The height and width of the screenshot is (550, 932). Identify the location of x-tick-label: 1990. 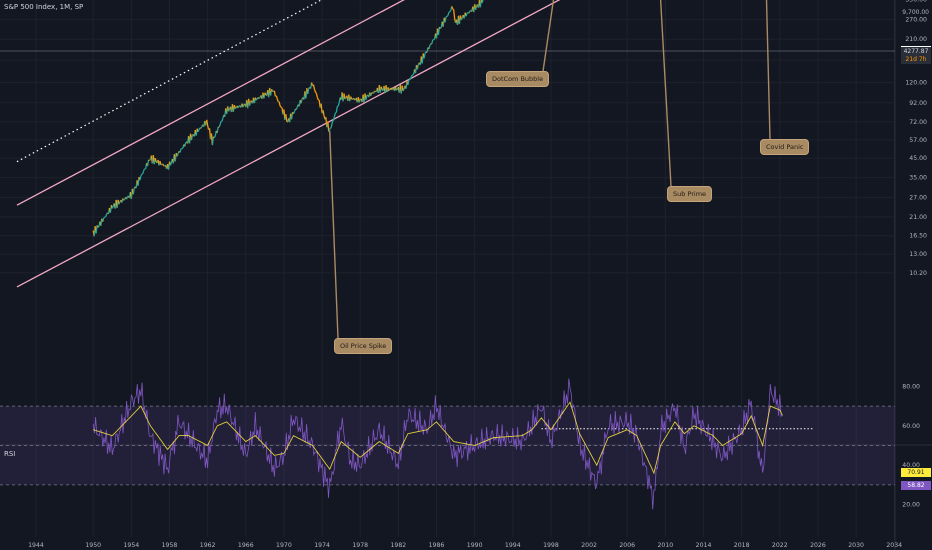
(475, 545).